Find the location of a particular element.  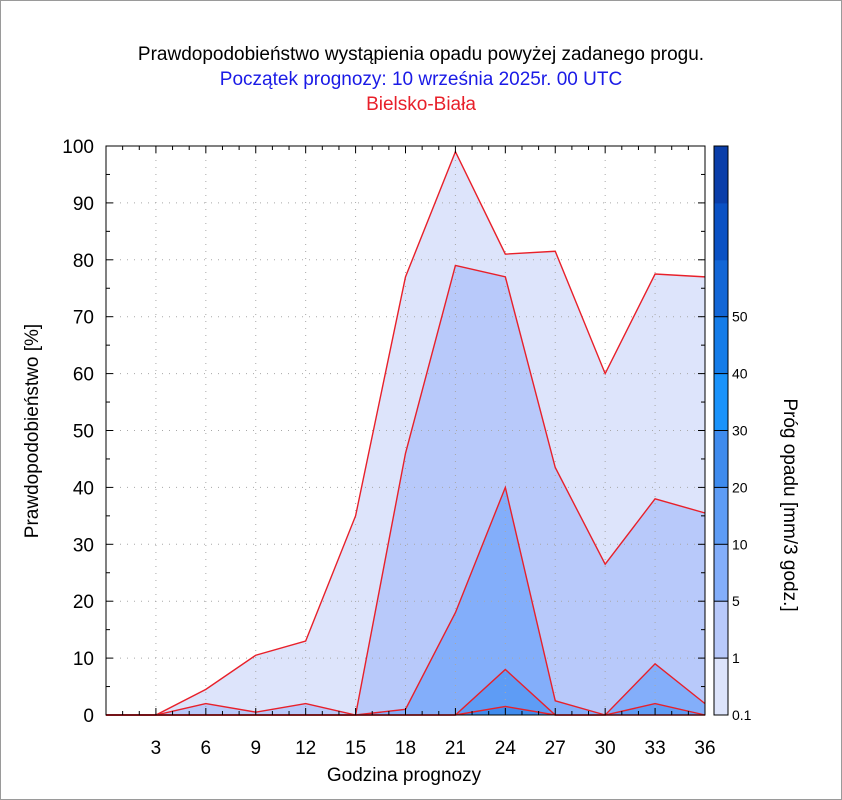

colorbar-level-label: 20 is located at coordinates (740, 487).